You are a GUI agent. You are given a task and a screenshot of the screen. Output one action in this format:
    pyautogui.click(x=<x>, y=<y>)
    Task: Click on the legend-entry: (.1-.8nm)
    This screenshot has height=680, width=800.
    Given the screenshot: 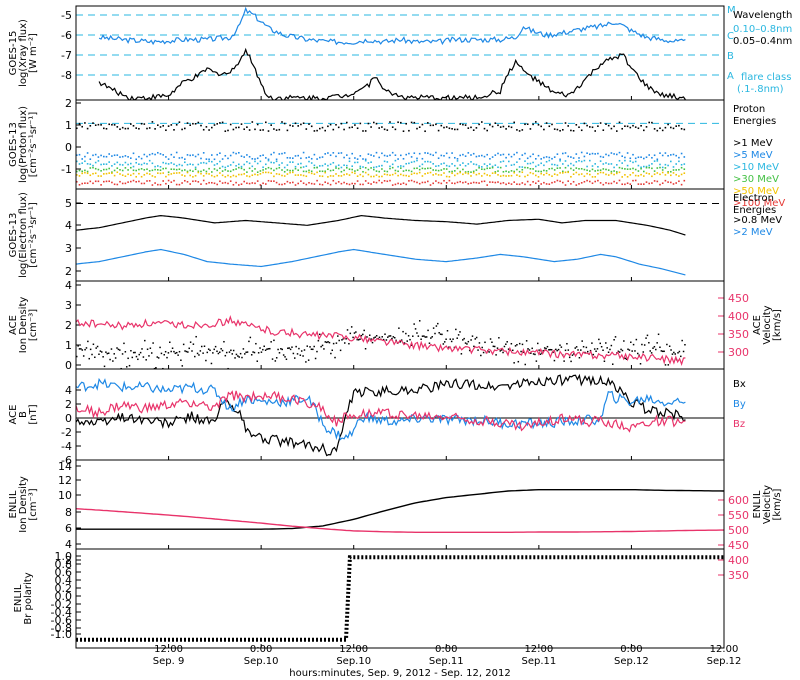 What is the action you would take?
    pyautogui.click(x=760, y=89)
    